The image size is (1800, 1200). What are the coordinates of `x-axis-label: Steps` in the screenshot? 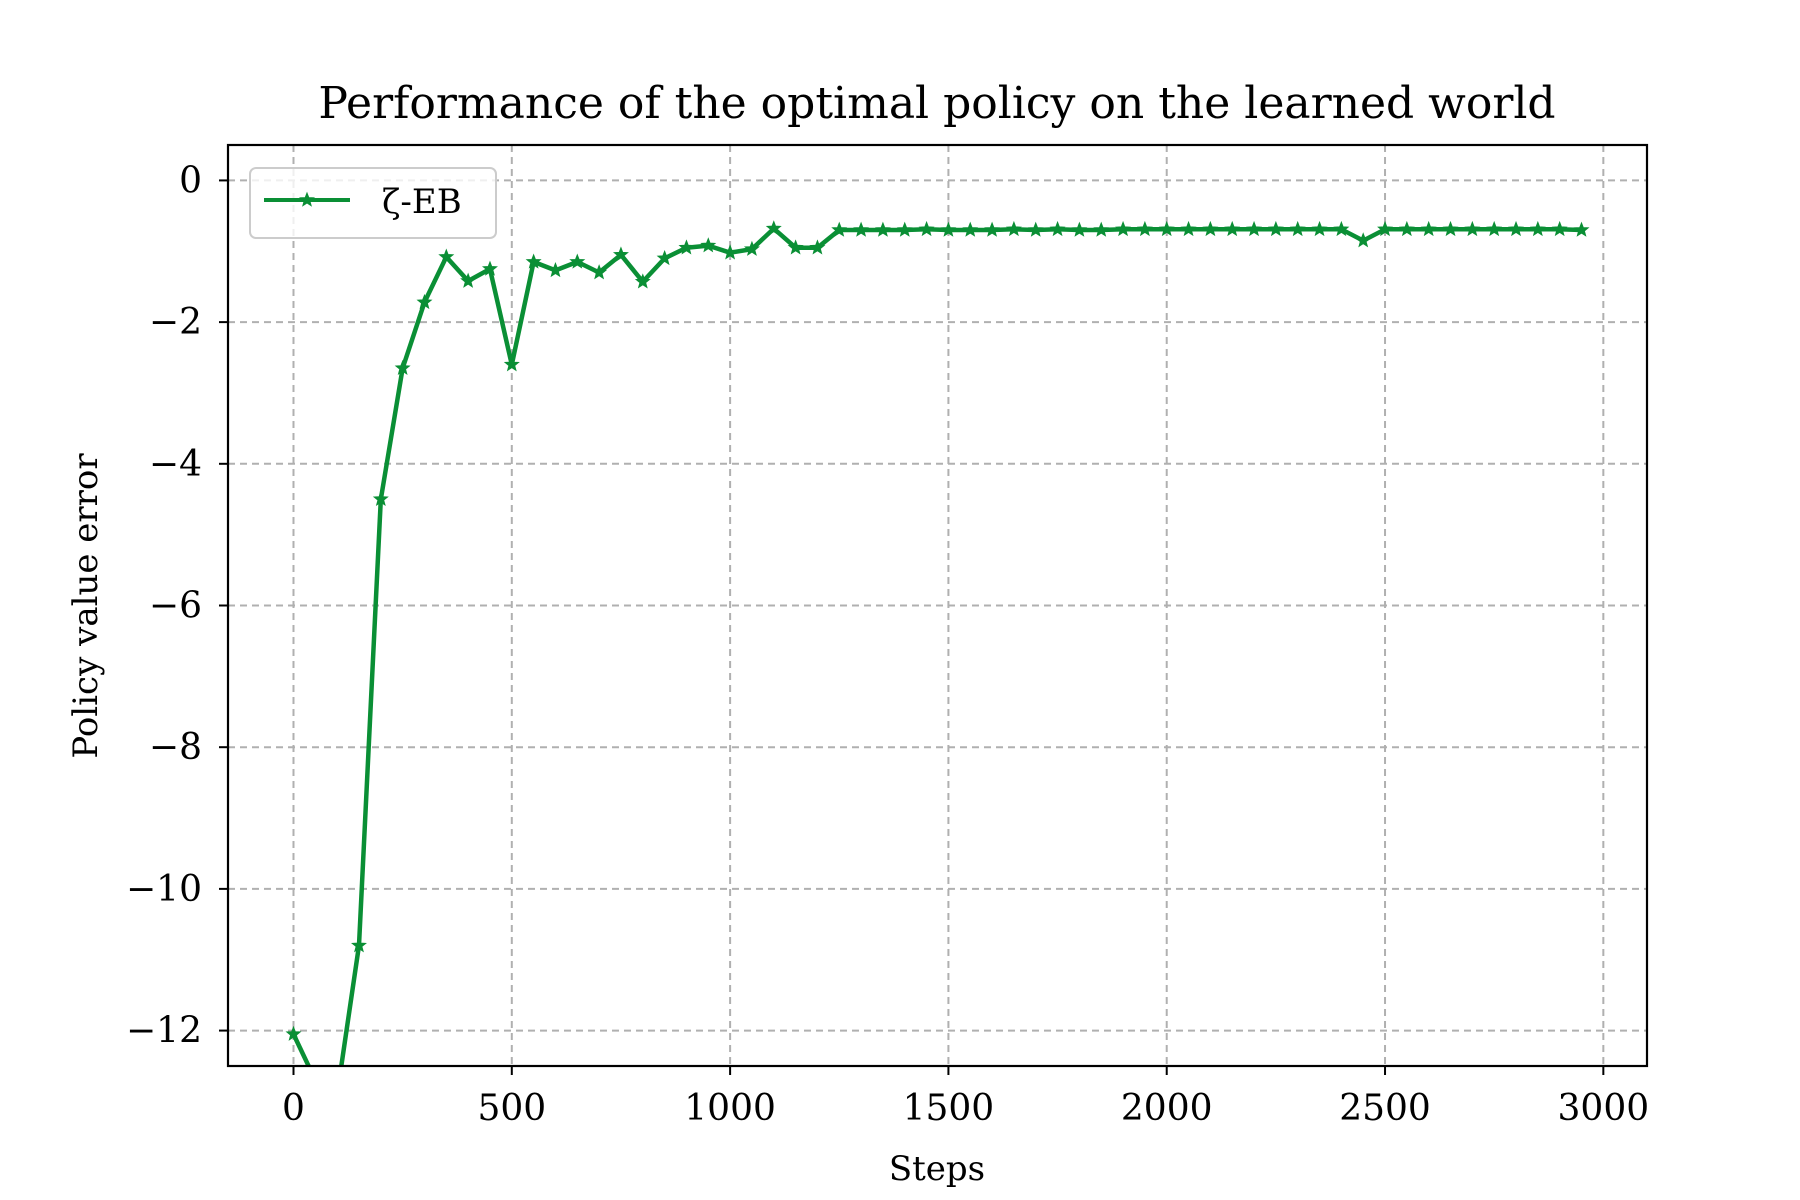 It's located at (937, 1169).